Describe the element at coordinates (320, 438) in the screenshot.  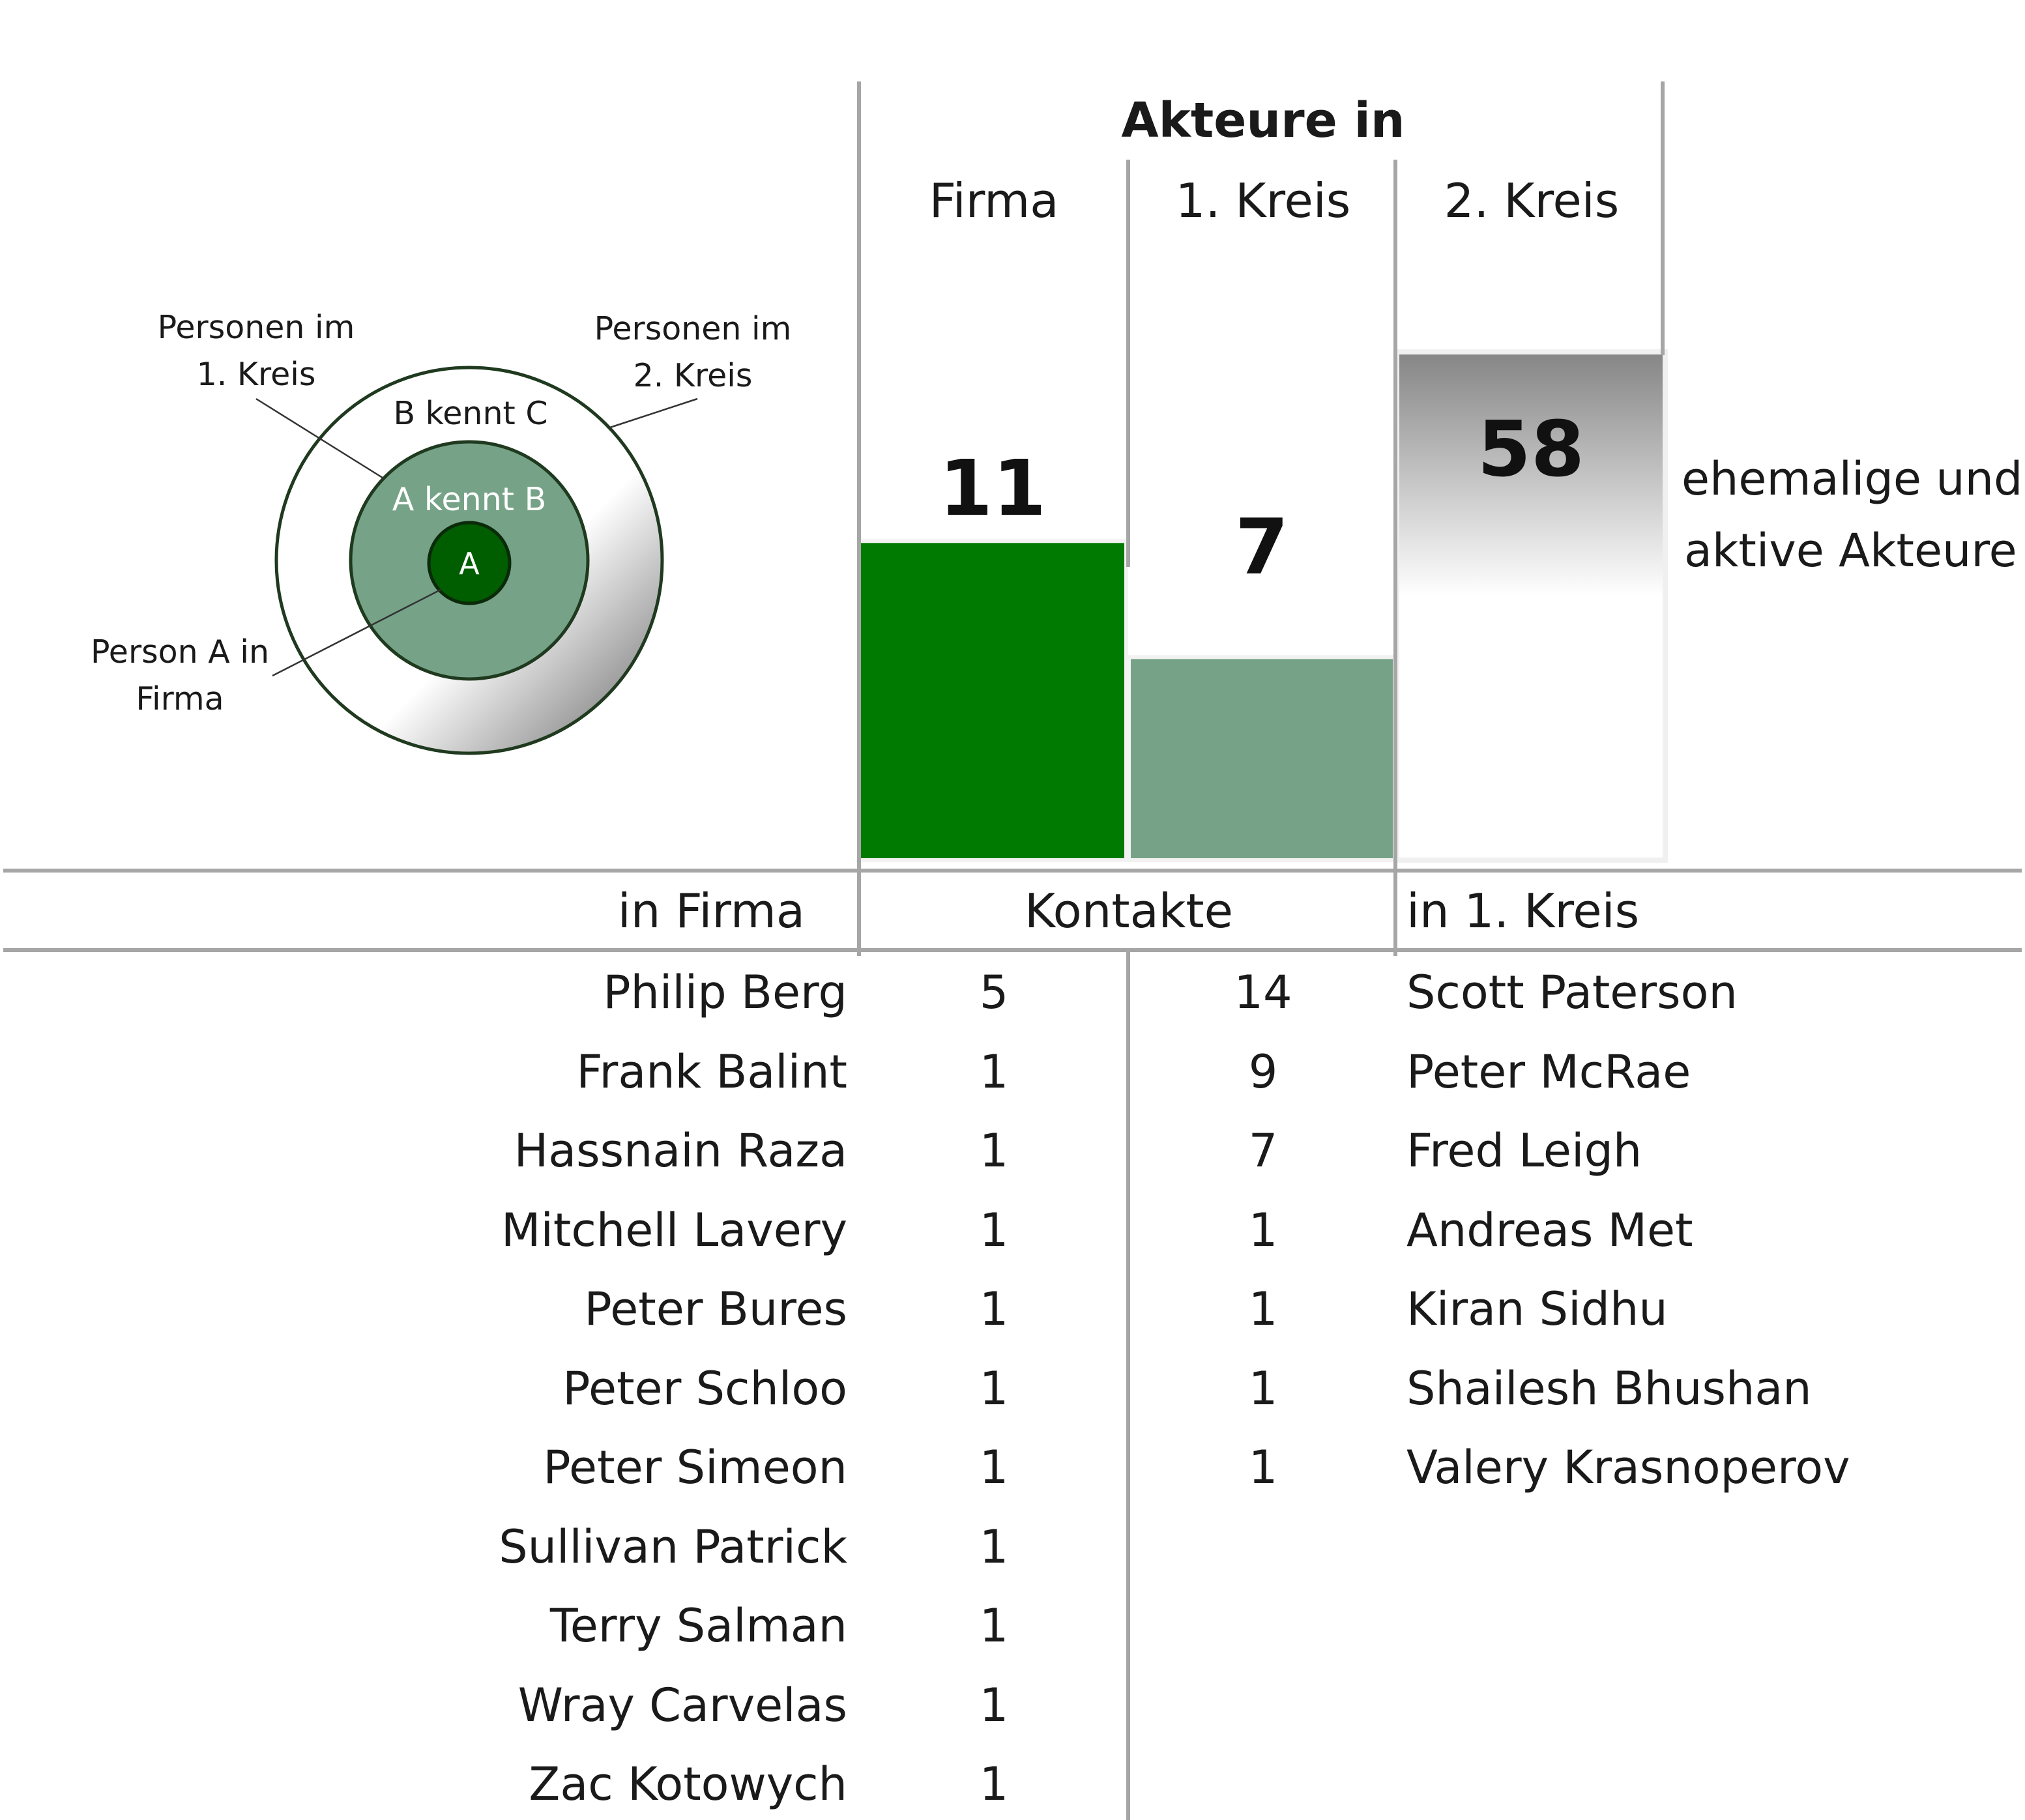
I see `leader-first-circle` at that location.